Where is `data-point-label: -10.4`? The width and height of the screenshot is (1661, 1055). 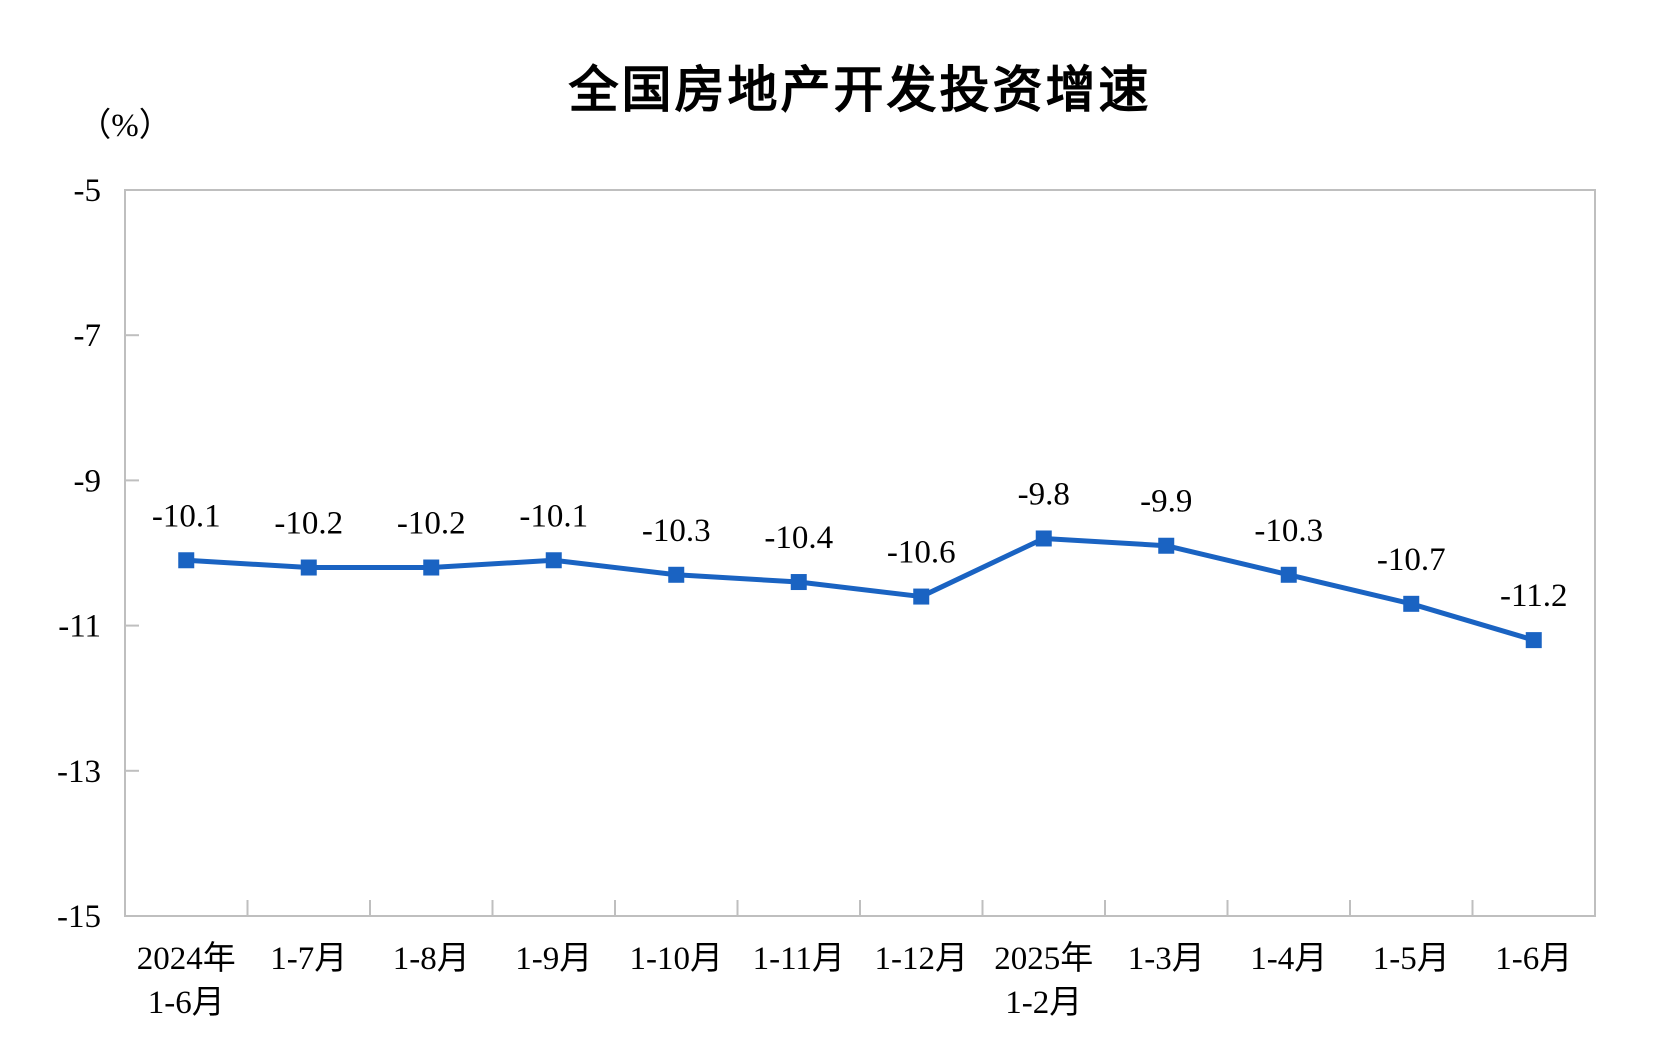 data-point-label: -10.4 is located at coordinates (798, 538).